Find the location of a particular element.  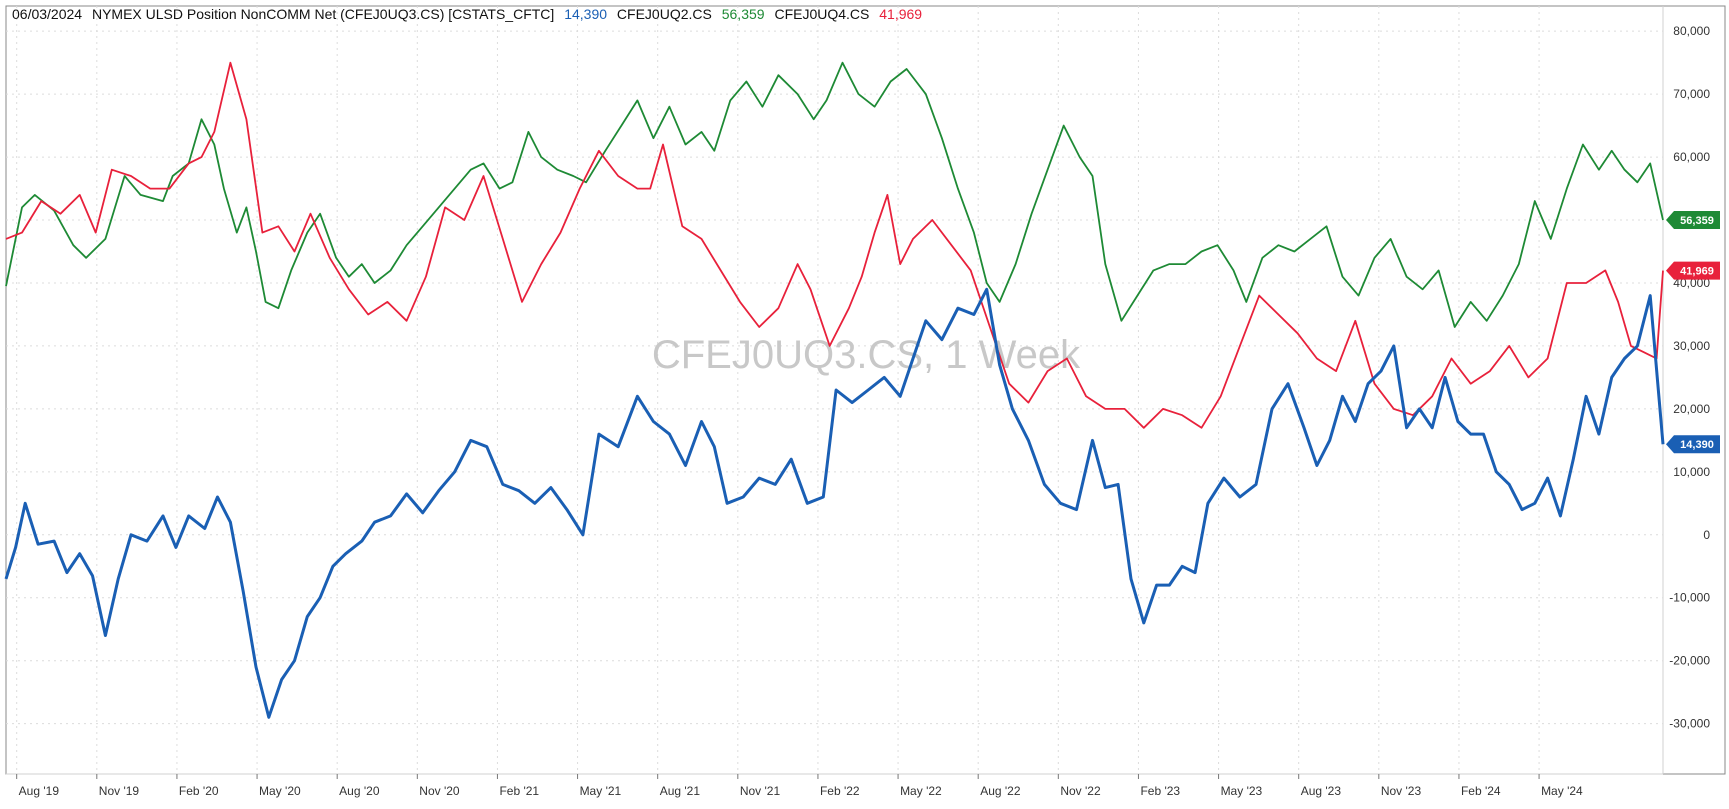

x-tick-label: Nov '23 is located at coordinates (1401, 791).